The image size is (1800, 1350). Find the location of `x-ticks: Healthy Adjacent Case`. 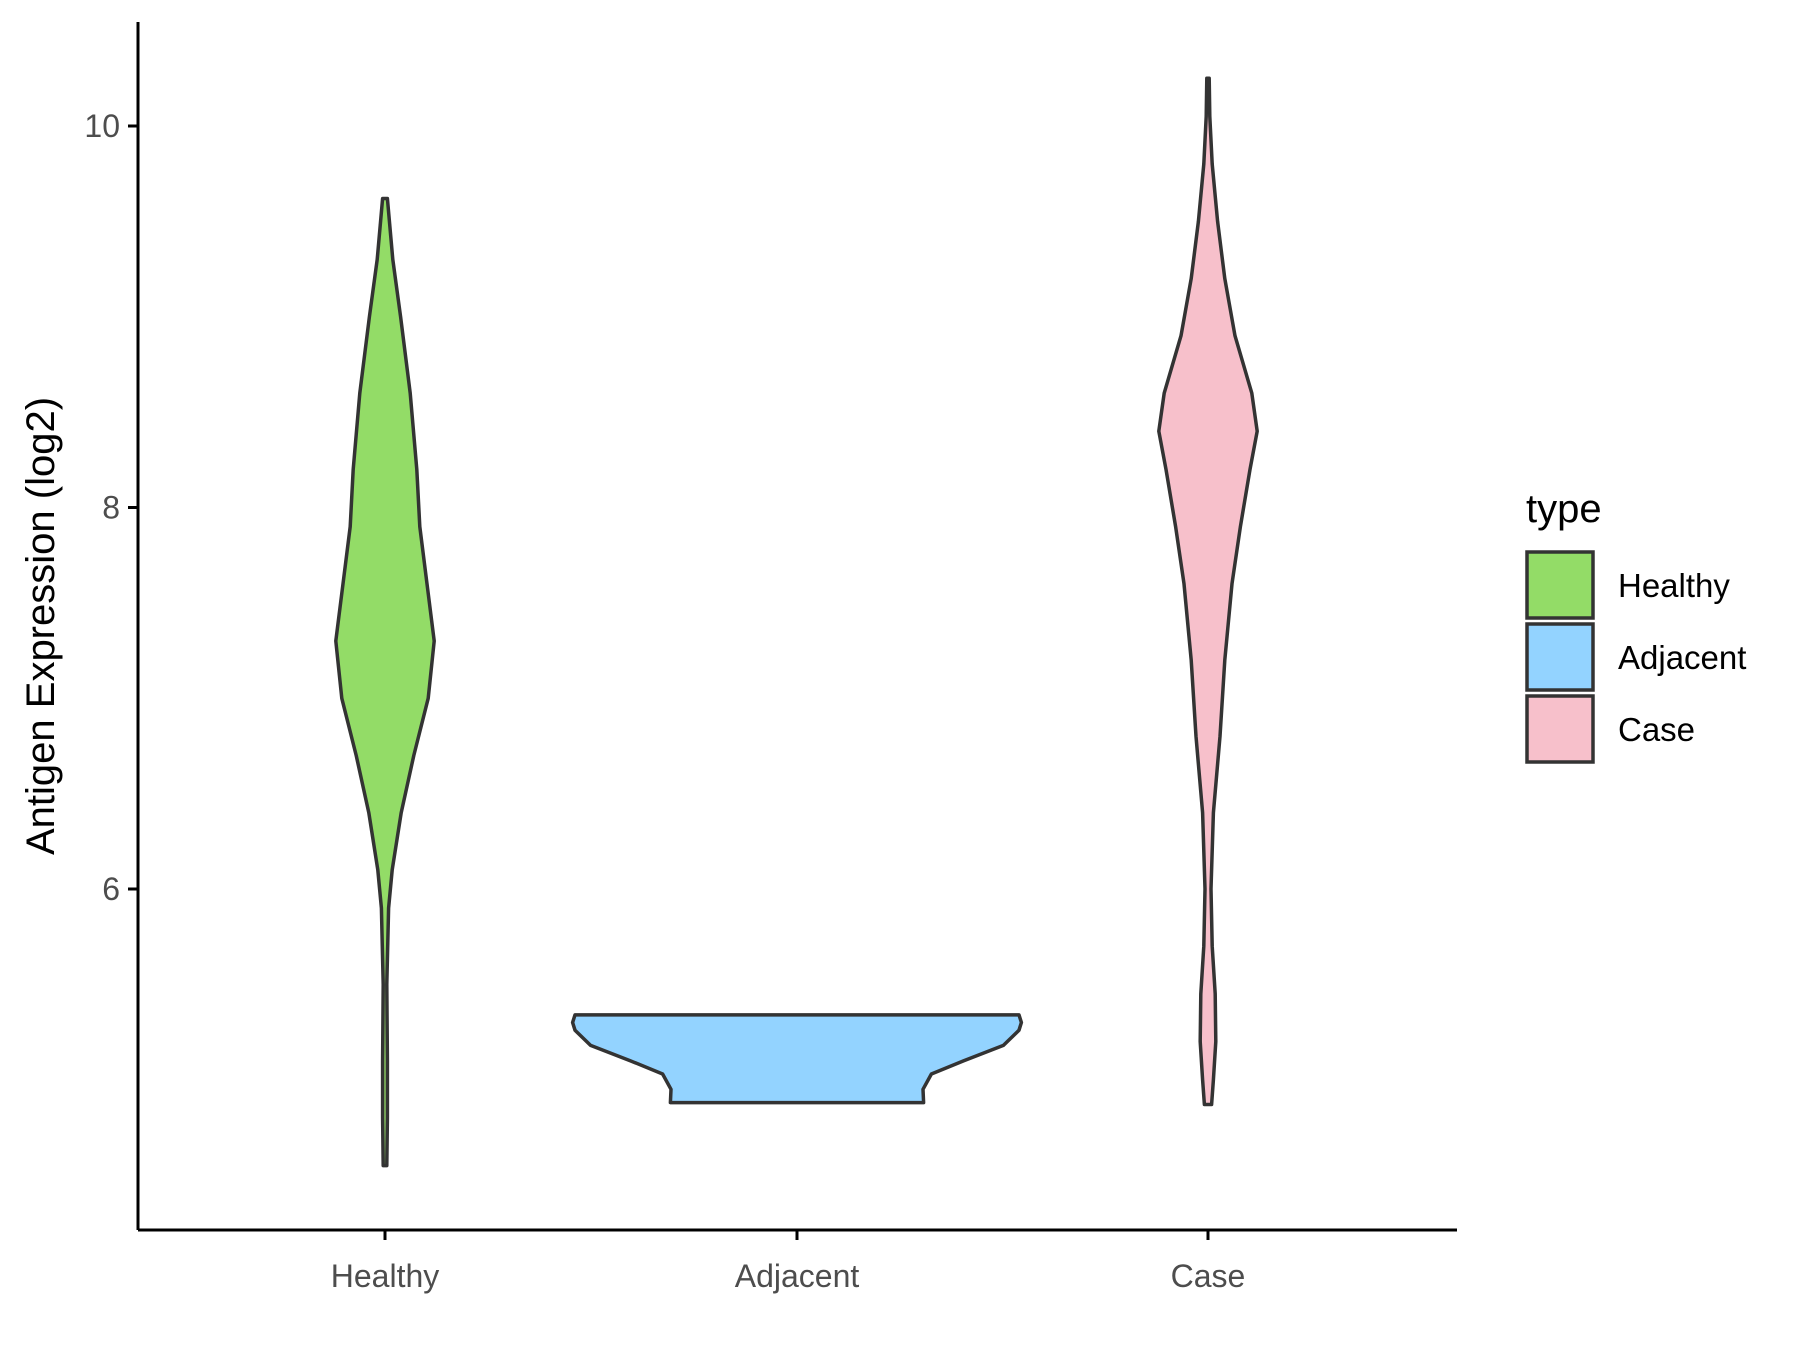

x-ticks: Healthy Adjacent Case is located at coordinates (788, 1262).